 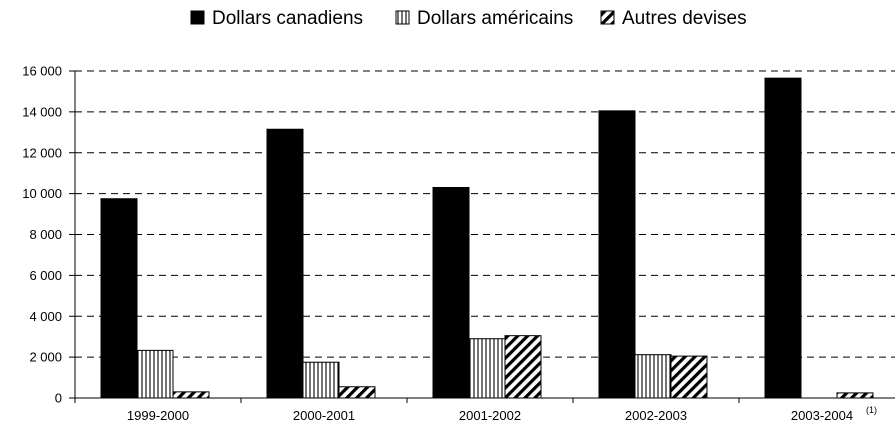 I want to click on bar-1-2002-2003, so click(x=617, y=254).